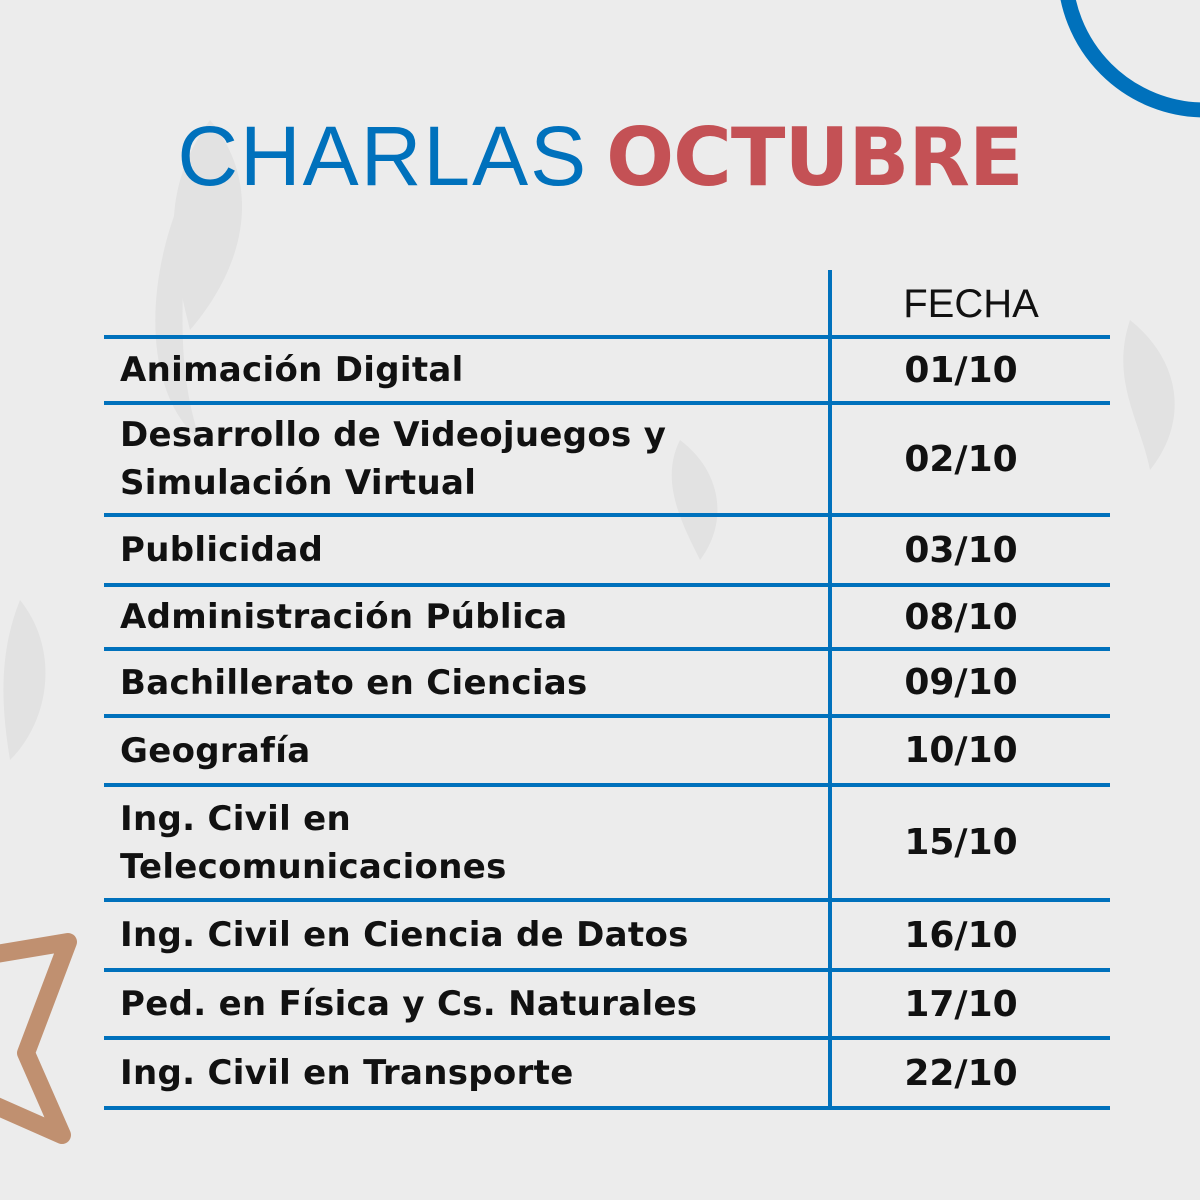 This screenshot has width=1200, height=1200. Describe the element at coordinates (830, 690) in the screenshot. I see `column-divider` at that location.